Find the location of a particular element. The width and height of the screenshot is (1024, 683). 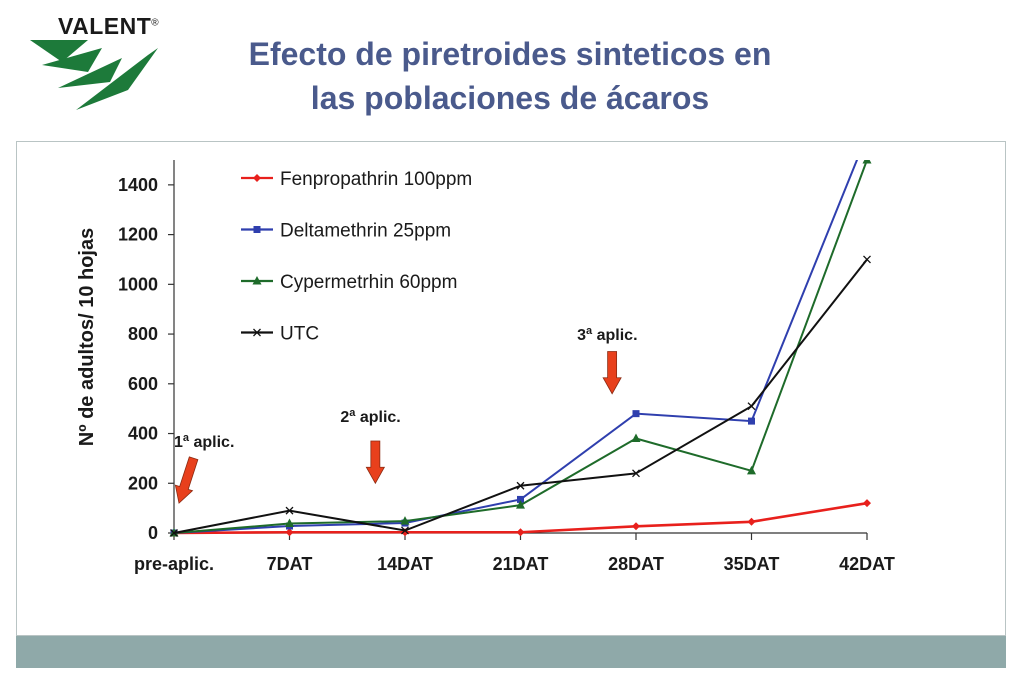

title-line-2: las poblaciones de ácaros is located at coordinates (510, 98).